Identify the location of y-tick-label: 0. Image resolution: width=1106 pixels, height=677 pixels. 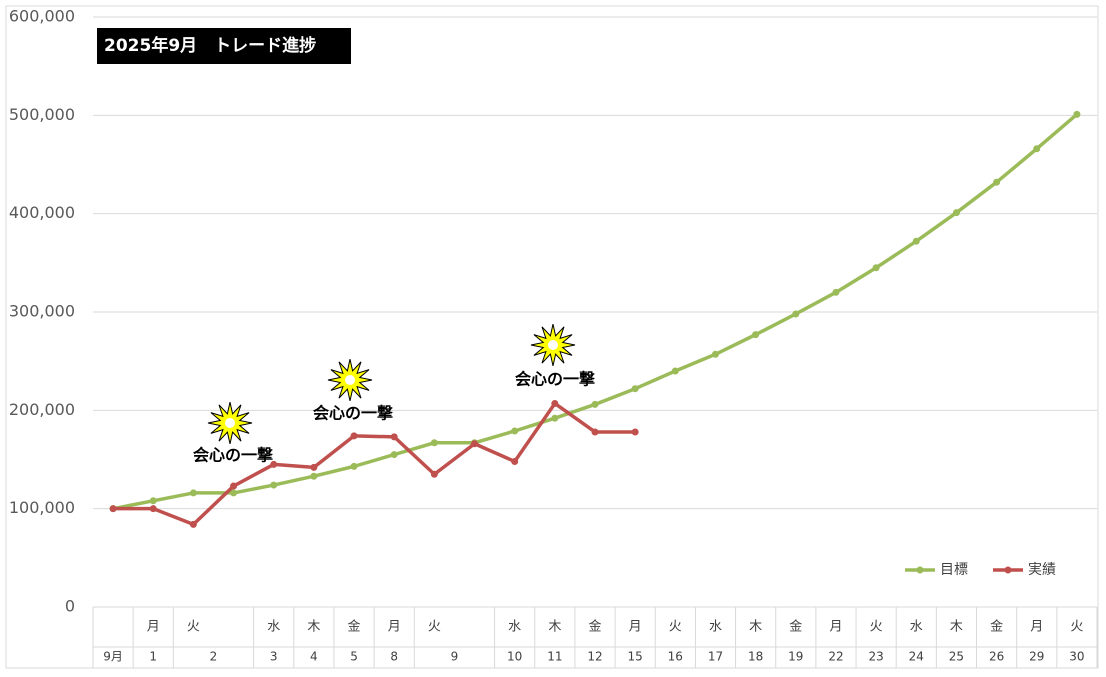
(70, 606).